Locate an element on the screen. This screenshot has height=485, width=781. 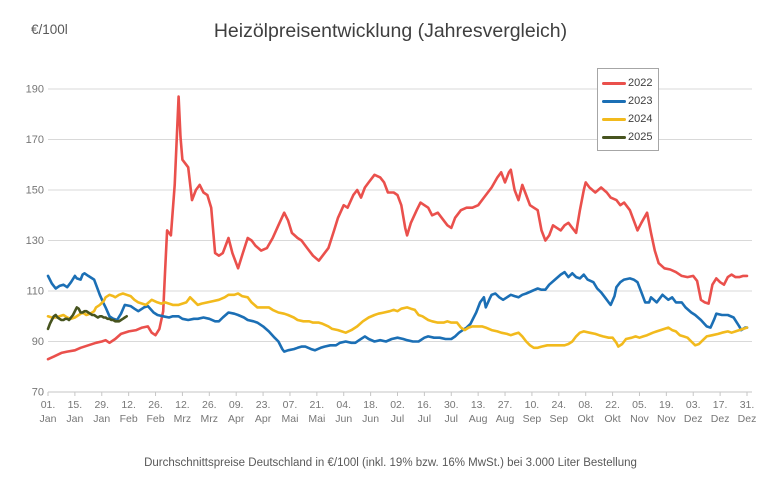
x-tick-label-day: 09. is located at coordinates (236, 405).